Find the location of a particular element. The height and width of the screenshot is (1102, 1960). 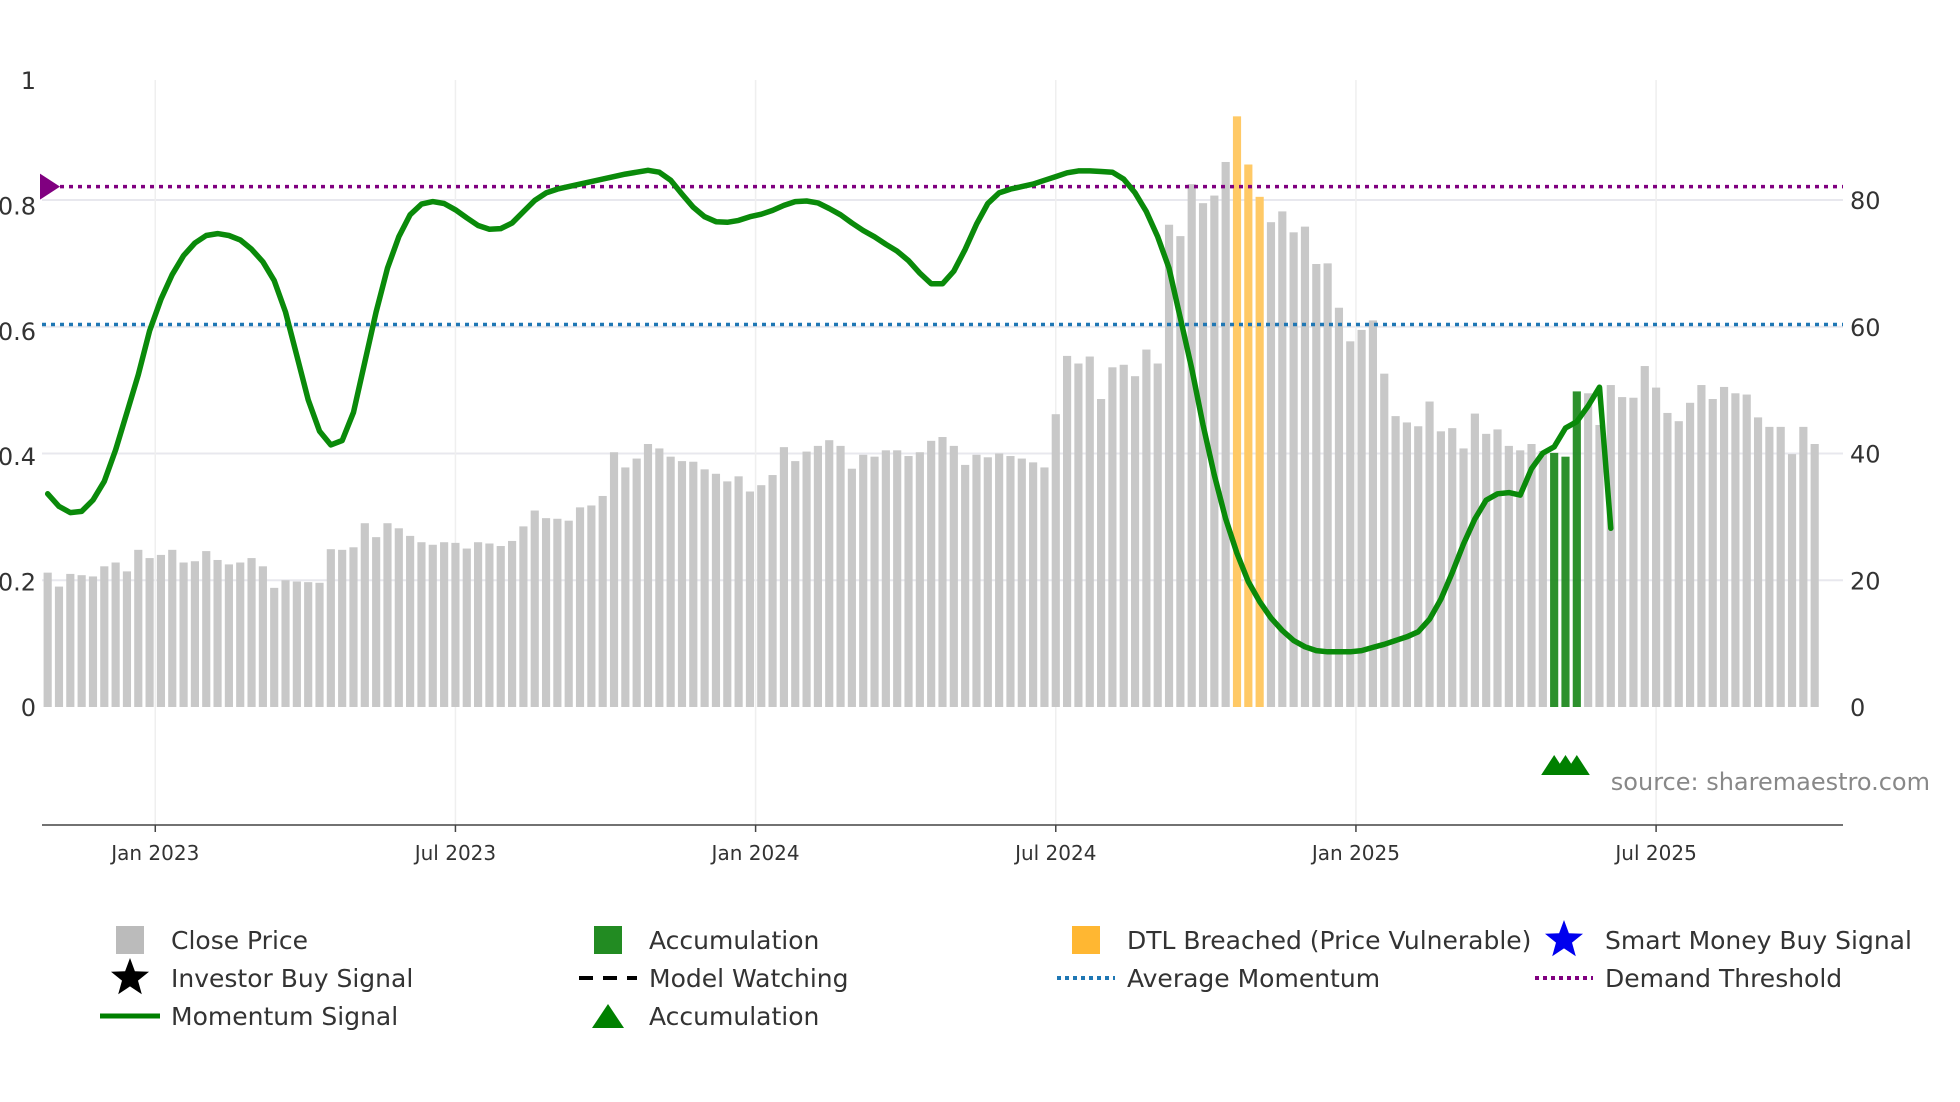

accumulation-bar is located at coordinates (1576, 549).